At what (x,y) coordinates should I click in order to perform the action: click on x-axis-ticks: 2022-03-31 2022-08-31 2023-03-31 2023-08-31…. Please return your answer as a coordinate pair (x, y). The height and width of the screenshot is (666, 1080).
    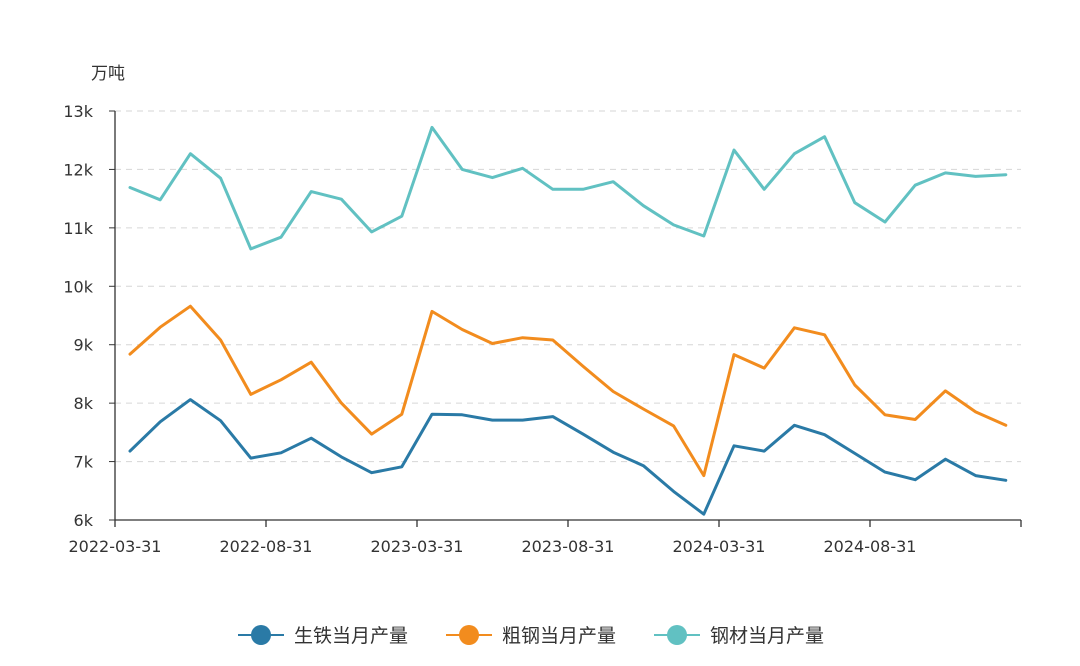
    Looking at the image, I should click on (493, 538).